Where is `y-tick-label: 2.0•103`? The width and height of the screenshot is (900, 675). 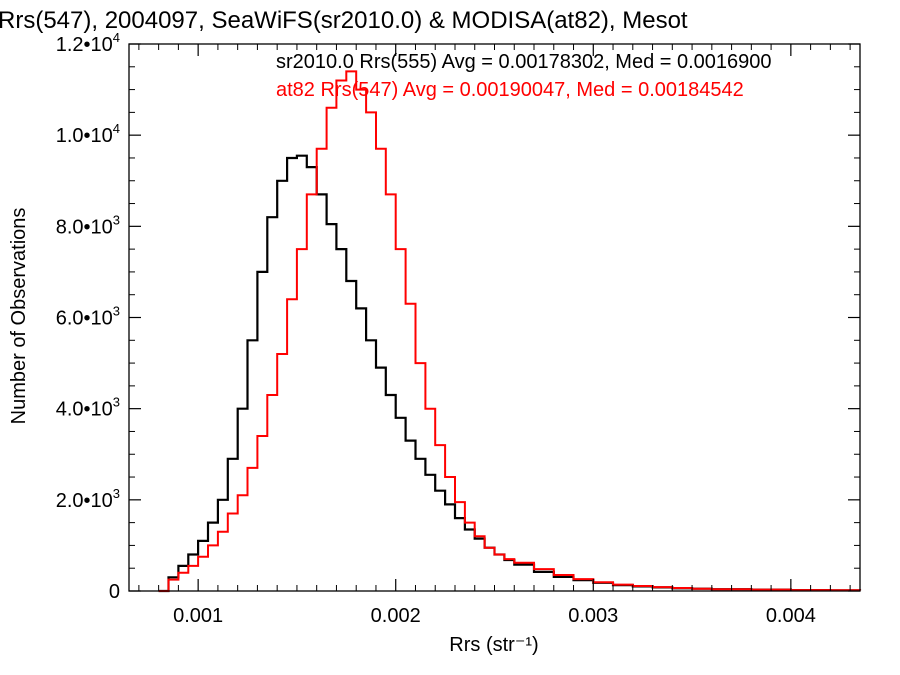
y-tick-label: 2.0•103 is located at coordinates (88, 499).